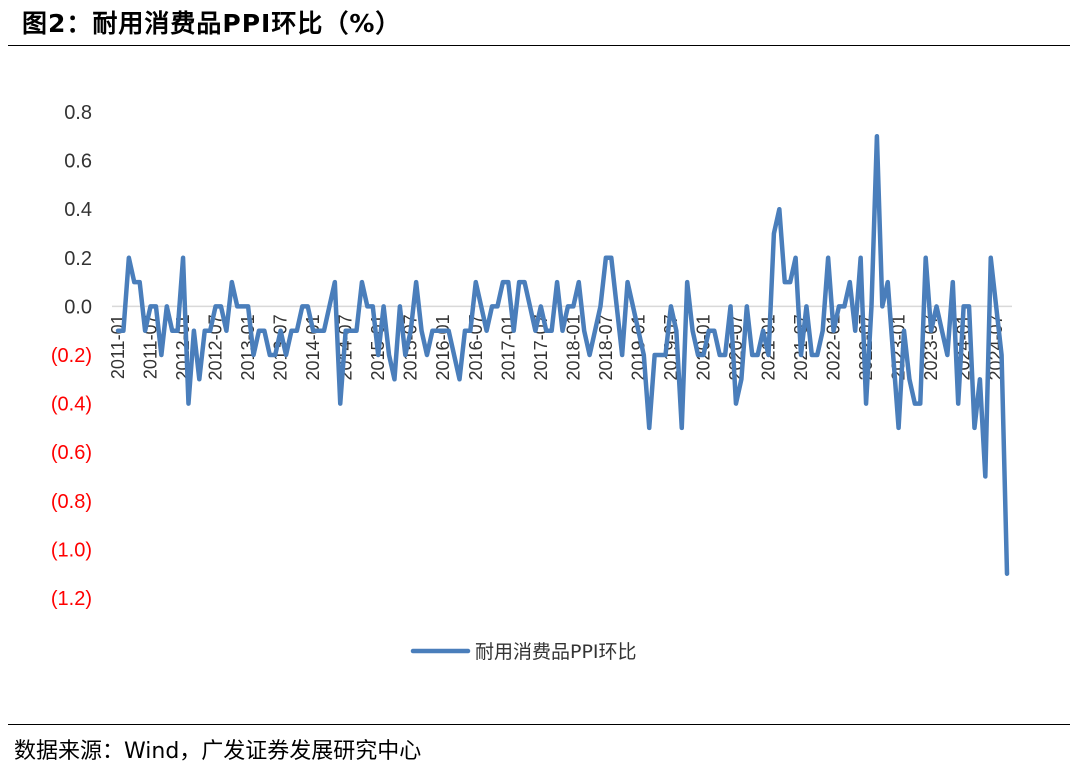 The height and width of the screenshot is (779, 1080). What do you see at coordinates (573, 347) in the screenshot?
I see `x-tick-label: 2018-01` at bounding box center [573, 347].